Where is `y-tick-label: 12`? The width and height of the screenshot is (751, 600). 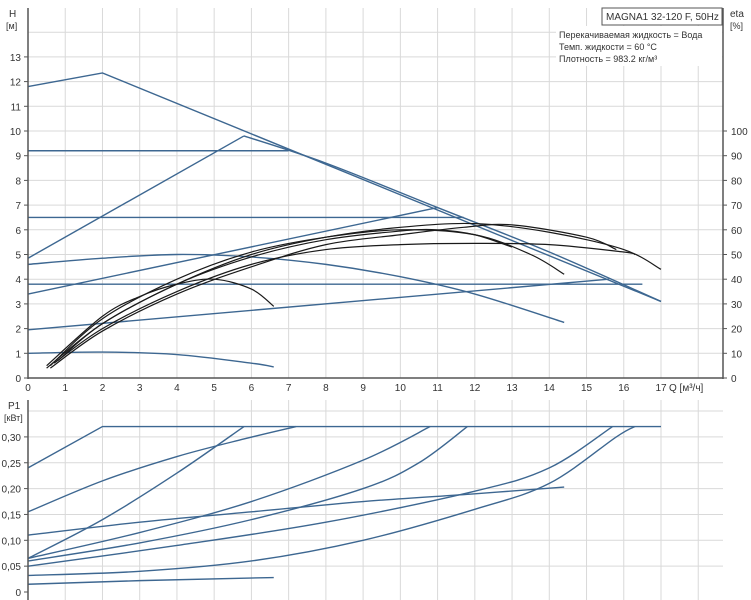 y-tick-label: 12 is located at coordinates (16, 83).